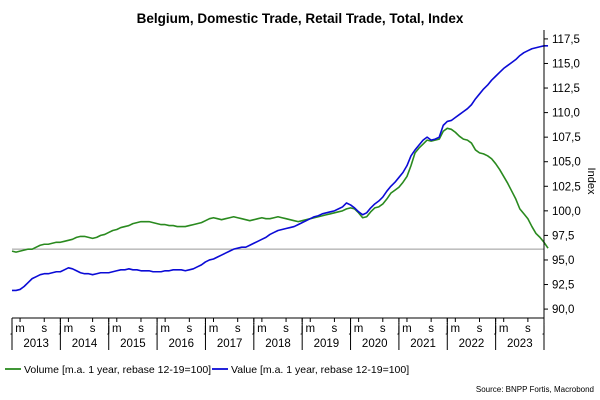  What do you see at coordinates (133, 344) in the screenshot?
I see `x-year-label: 2015` at bounding box center [133, 344].